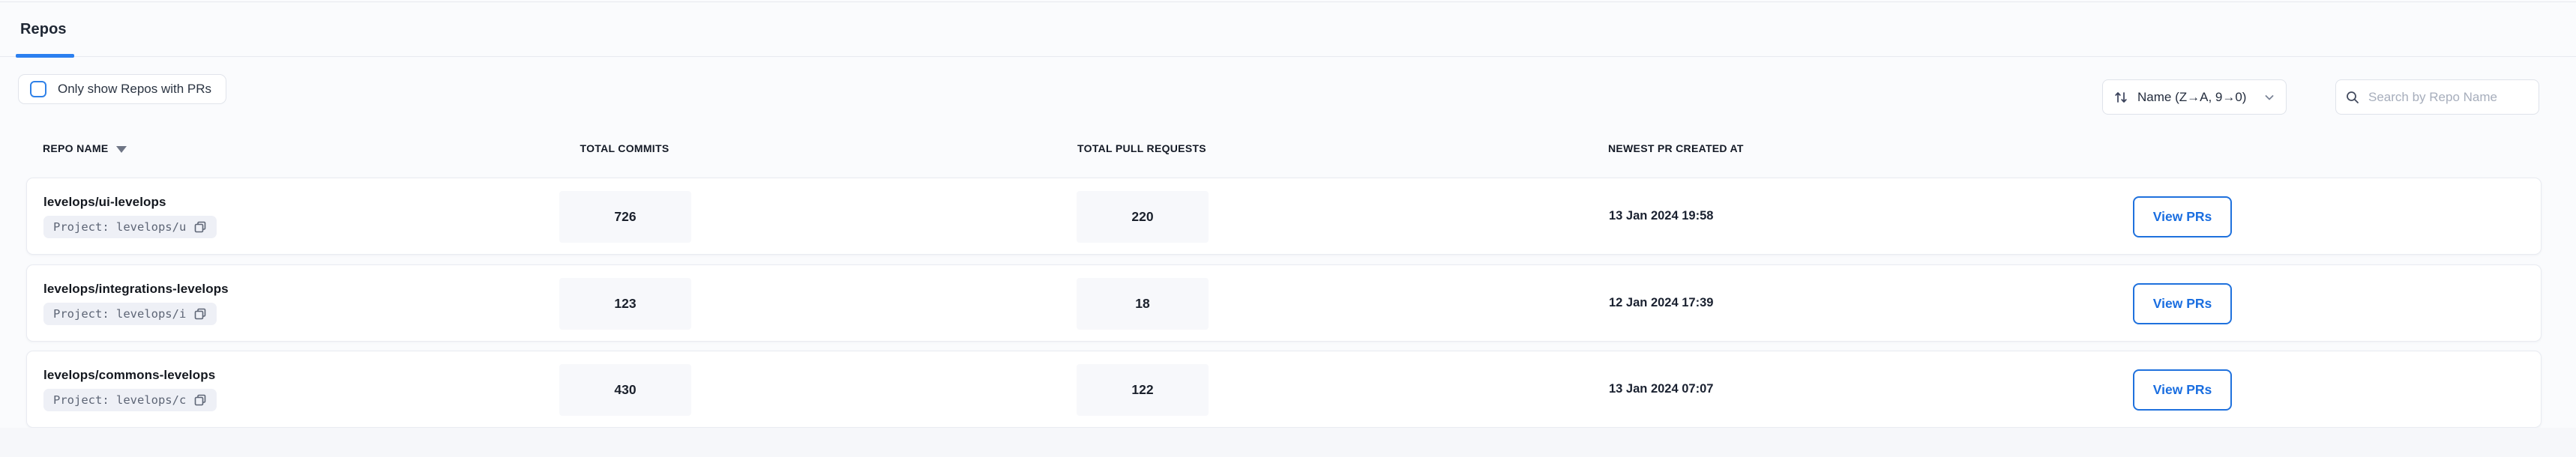 Image resolution: width=2576 pixels, height=457 pixels. Describe the element at coordinates (625, 390) in the screenshot. I see `total-commits-value: 430` at that location.